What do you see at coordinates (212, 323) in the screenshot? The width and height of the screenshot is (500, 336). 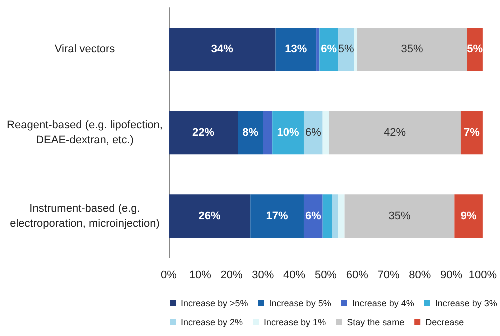 I see `legend-label: Increase by 2%` at bounding box center [212, 323].